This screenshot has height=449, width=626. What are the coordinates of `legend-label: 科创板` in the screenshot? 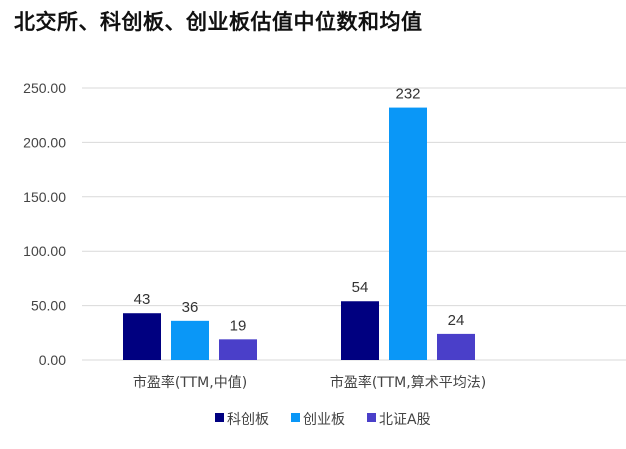 It's located at (248, 420).